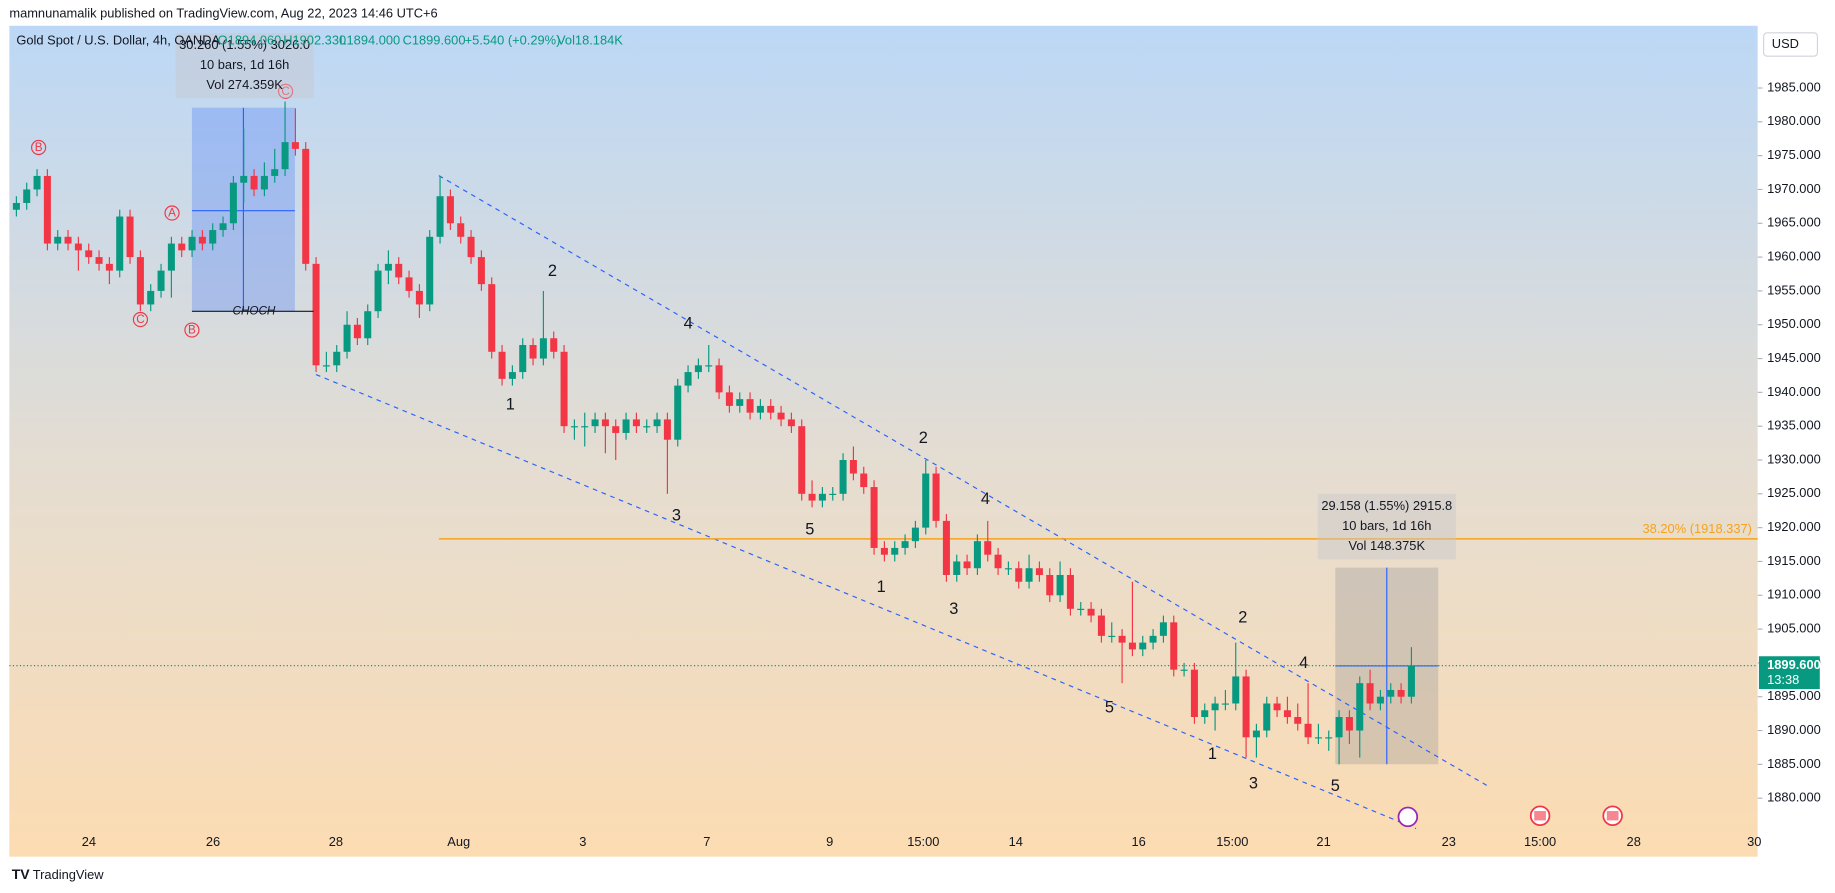 This screenshot has width=1835, height=893. I want to click on y-tick-label: 1935.000, so click(1794, 425).